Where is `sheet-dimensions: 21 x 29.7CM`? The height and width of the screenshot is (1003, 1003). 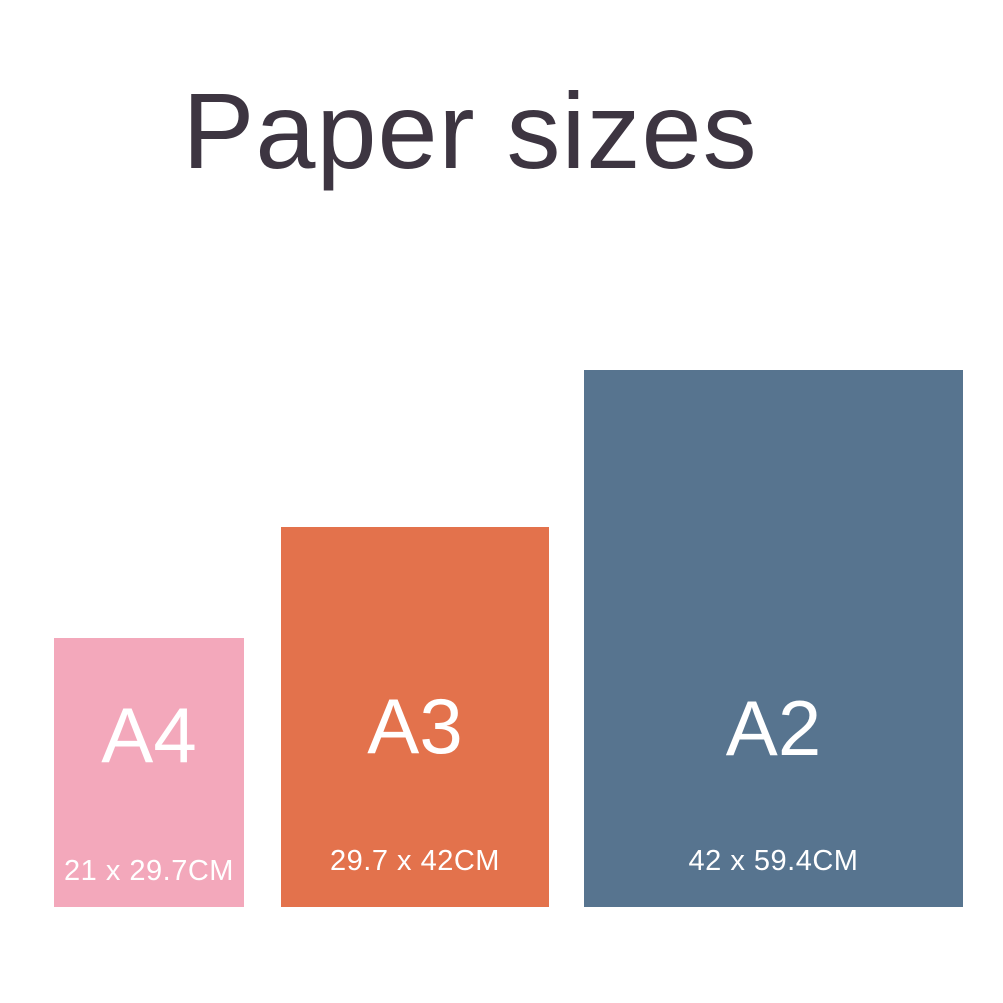
sheet-dimensions: 21 x 29.7CM is located at coordinates (149, 871).